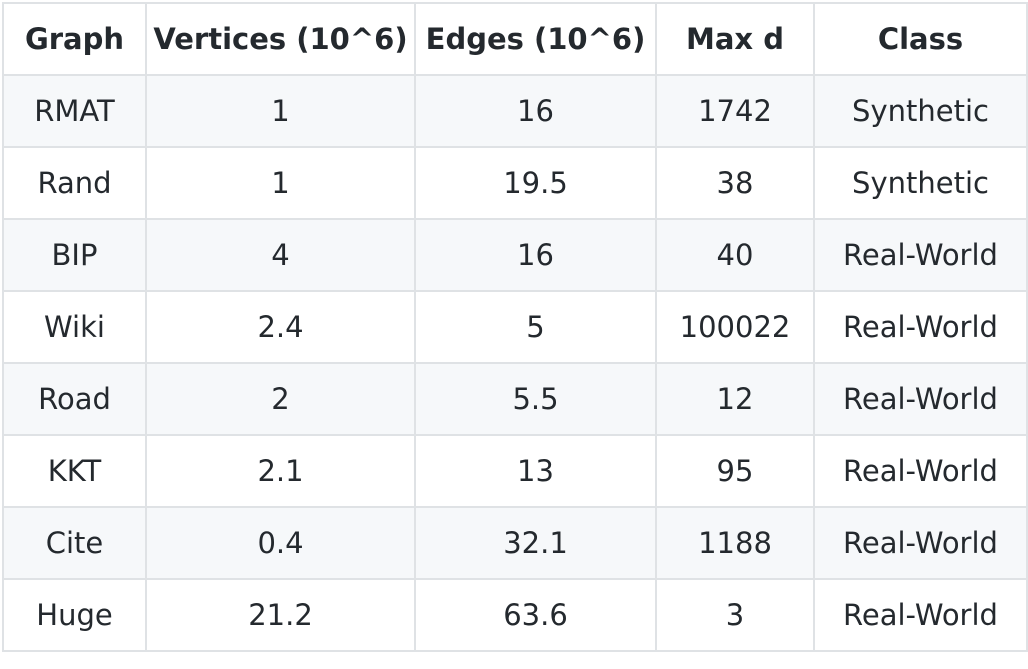 Image resolution: width=1028 pixels, height=669 pixels. Describe the element at coordinates (74, 399) in the screenshot. I see `cell-graph: Road` at that location.